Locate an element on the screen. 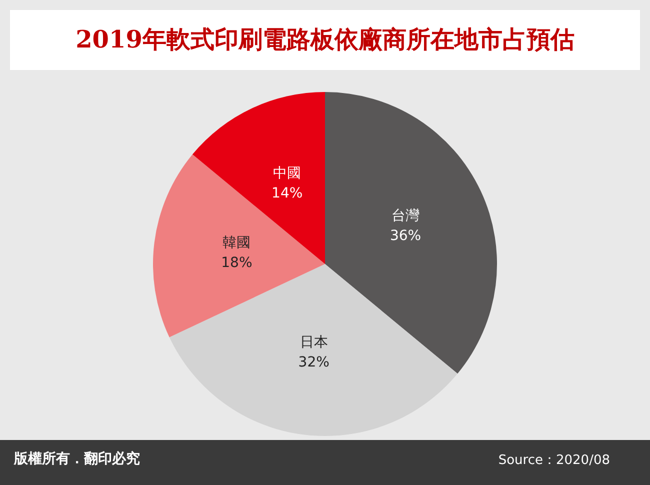 This screenshot has width=650, height=485. data-label: 36% is located at coordinates (406, 236).